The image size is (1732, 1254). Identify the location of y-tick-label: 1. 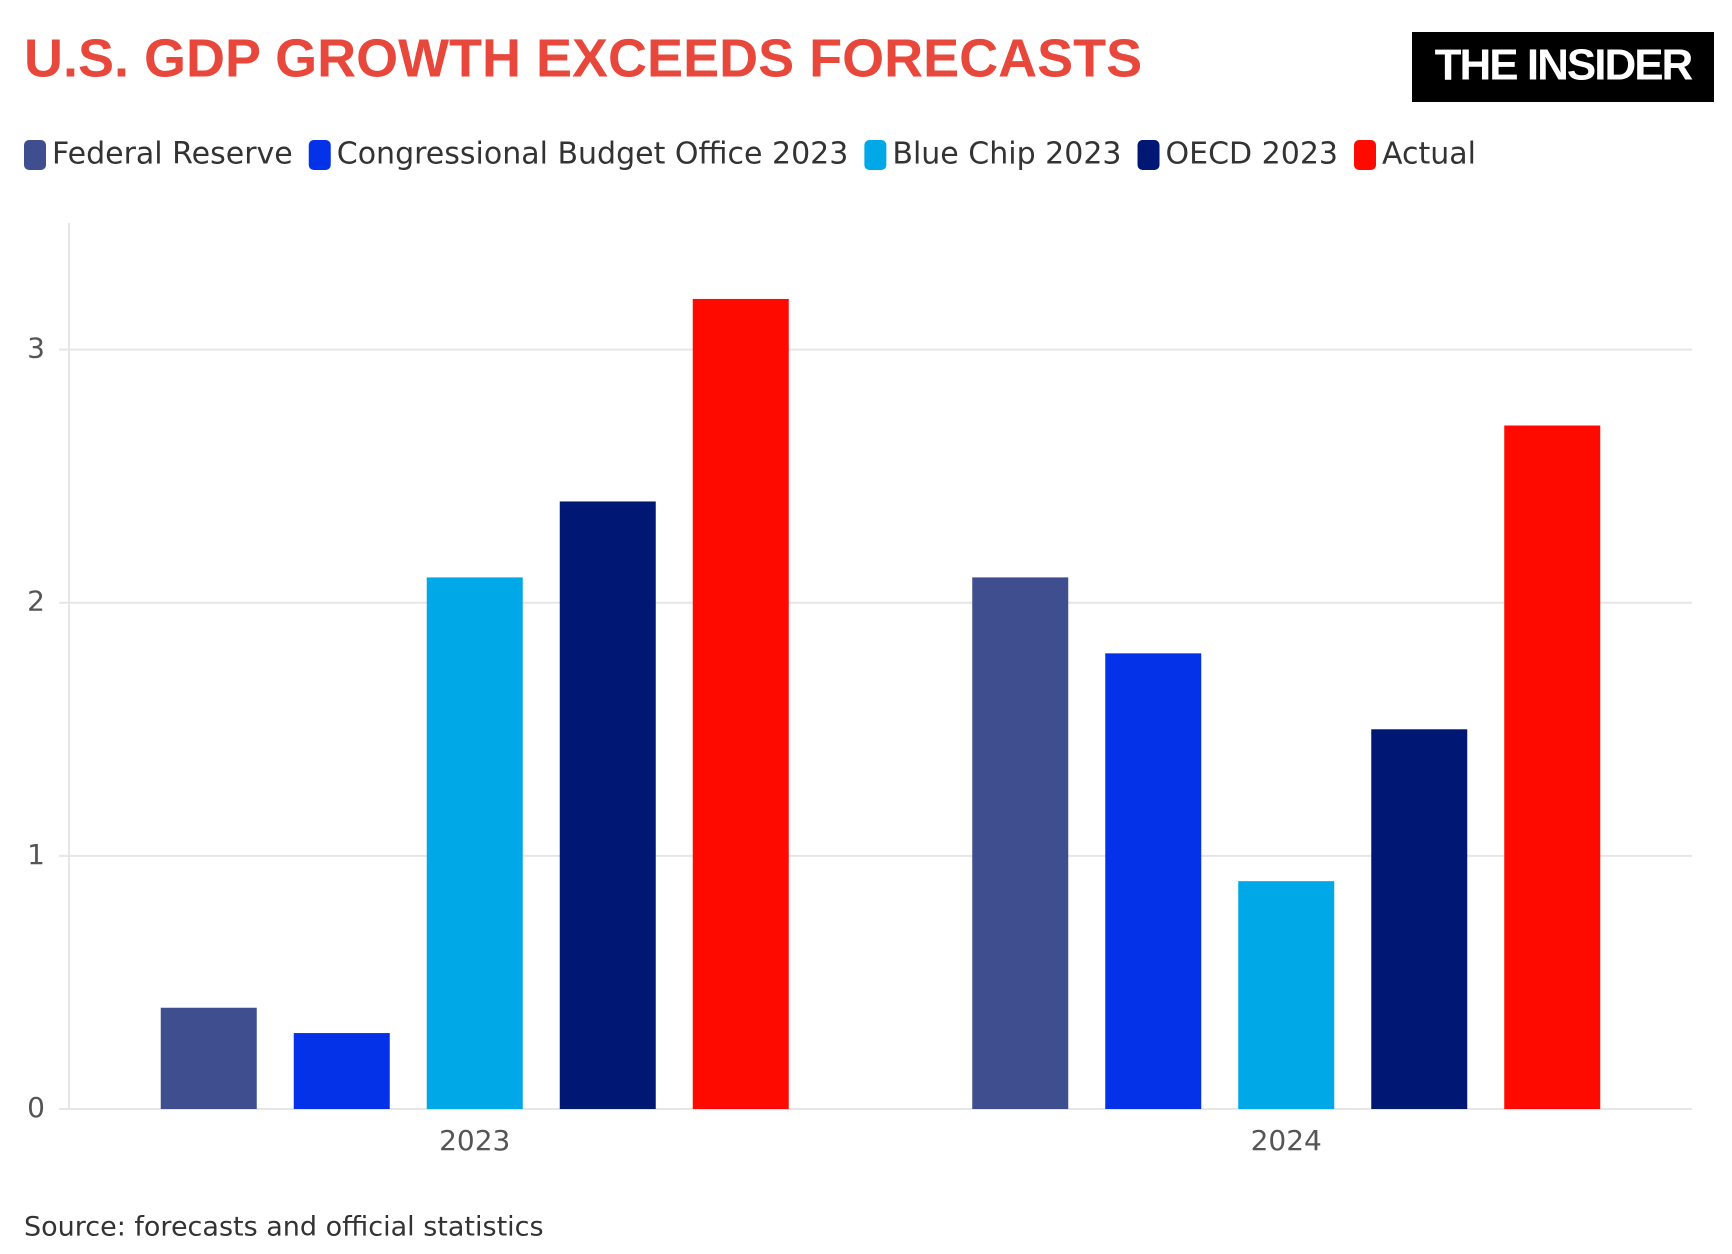
(36, 854).